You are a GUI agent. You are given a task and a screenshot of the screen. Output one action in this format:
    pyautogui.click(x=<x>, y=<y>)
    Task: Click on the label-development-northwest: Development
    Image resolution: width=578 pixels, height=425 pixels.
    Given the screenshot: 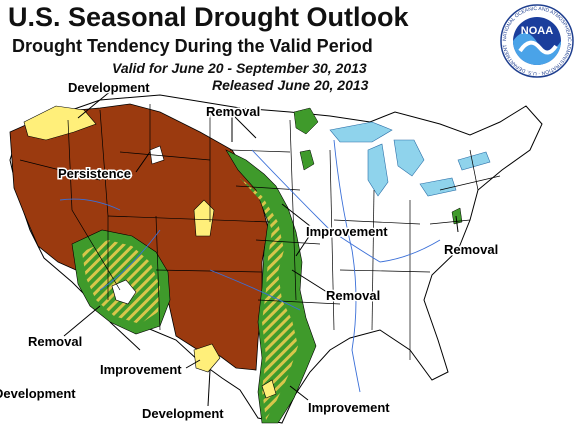 What is the action you would take?
    pyautogui.click(x=109, y=87)
    